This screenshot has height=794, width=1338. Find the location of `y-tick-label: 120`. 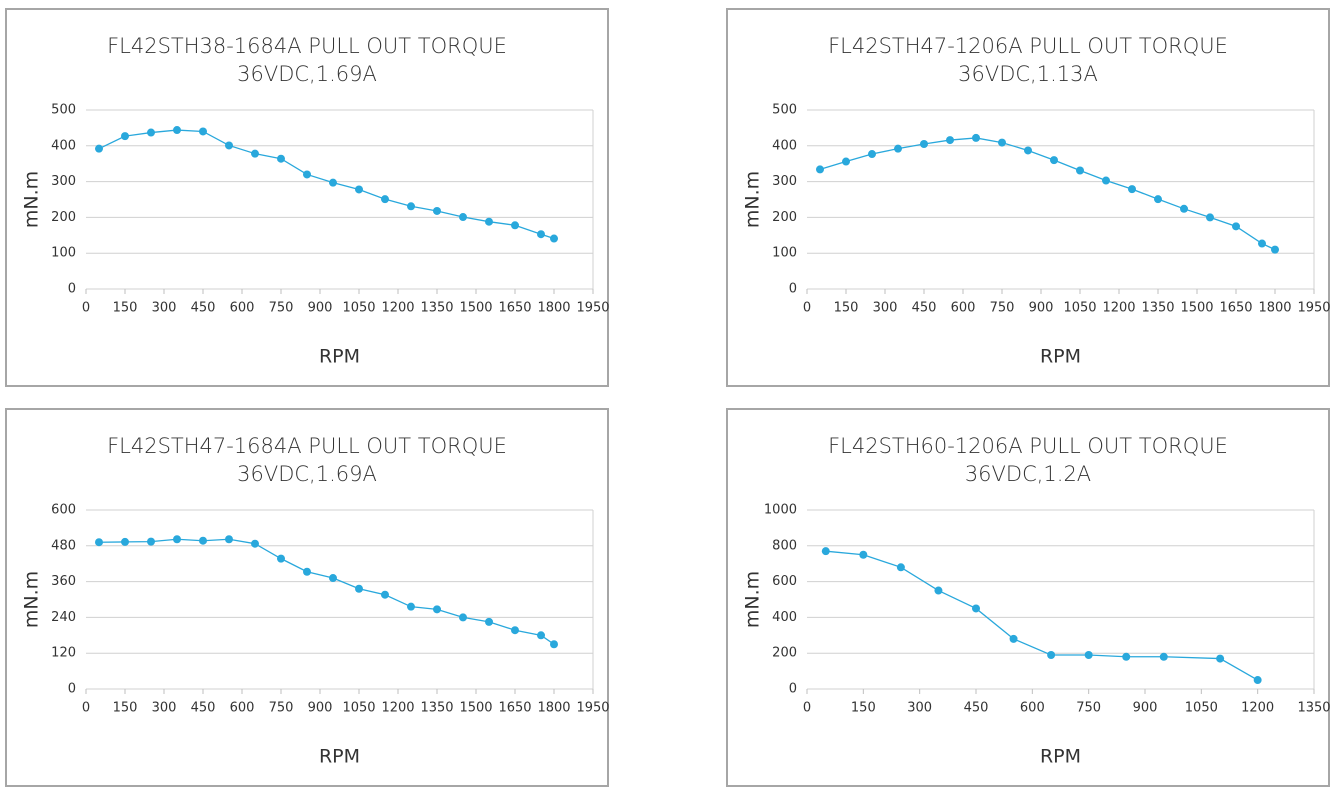

y-tick-label: 120 is located at coordinates (63, 653).